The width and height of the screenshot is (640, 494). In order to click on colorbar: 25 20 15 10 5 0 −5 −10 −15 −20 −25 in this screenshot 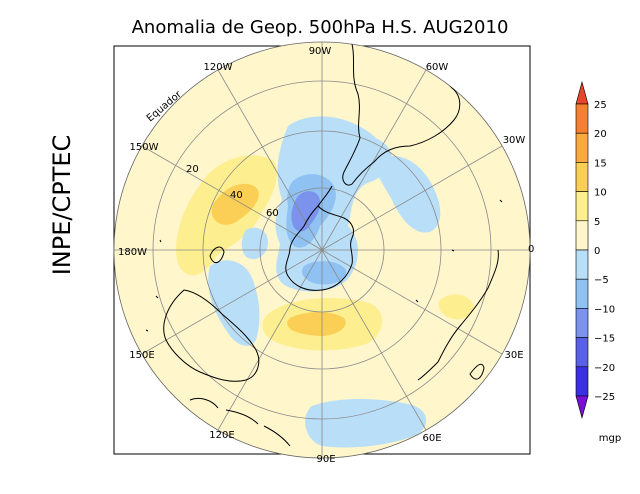, I will do `click(595, 250)`.